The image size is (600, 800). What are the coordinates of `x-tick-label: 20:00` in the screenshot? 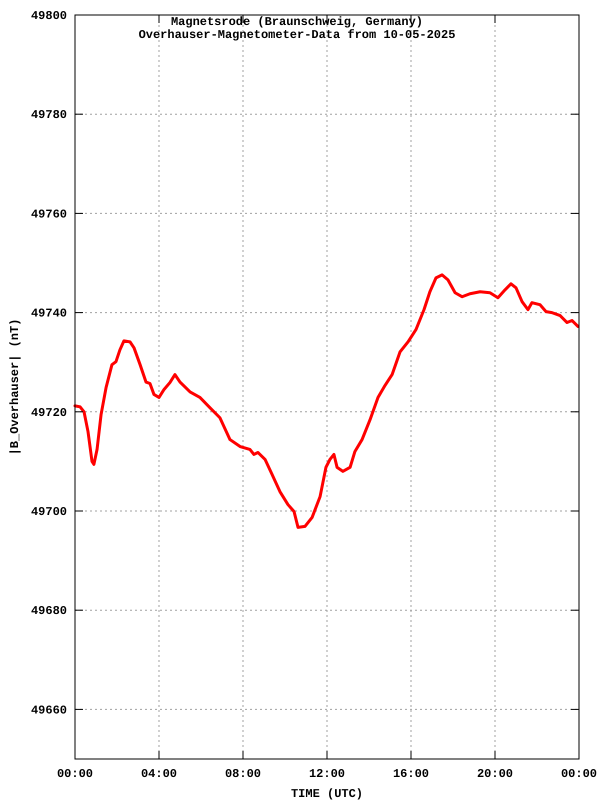 It's located at (495, 774).